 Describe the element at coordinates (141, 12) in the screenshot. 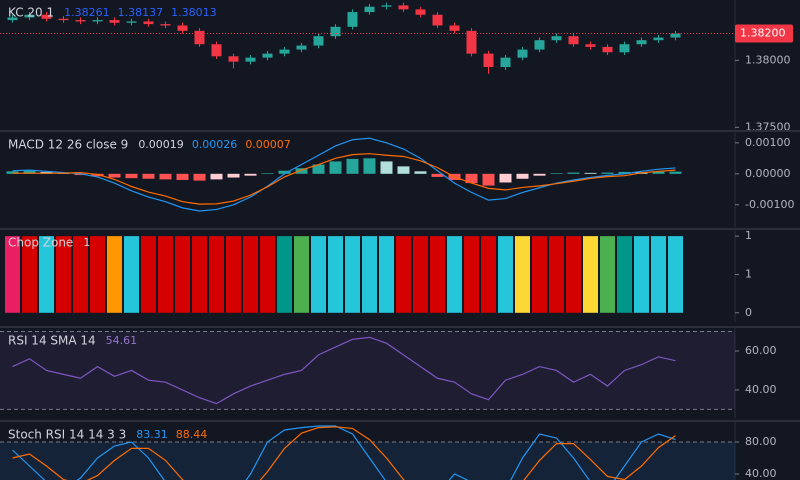

I see `legend-value: 1.38137` at that location.